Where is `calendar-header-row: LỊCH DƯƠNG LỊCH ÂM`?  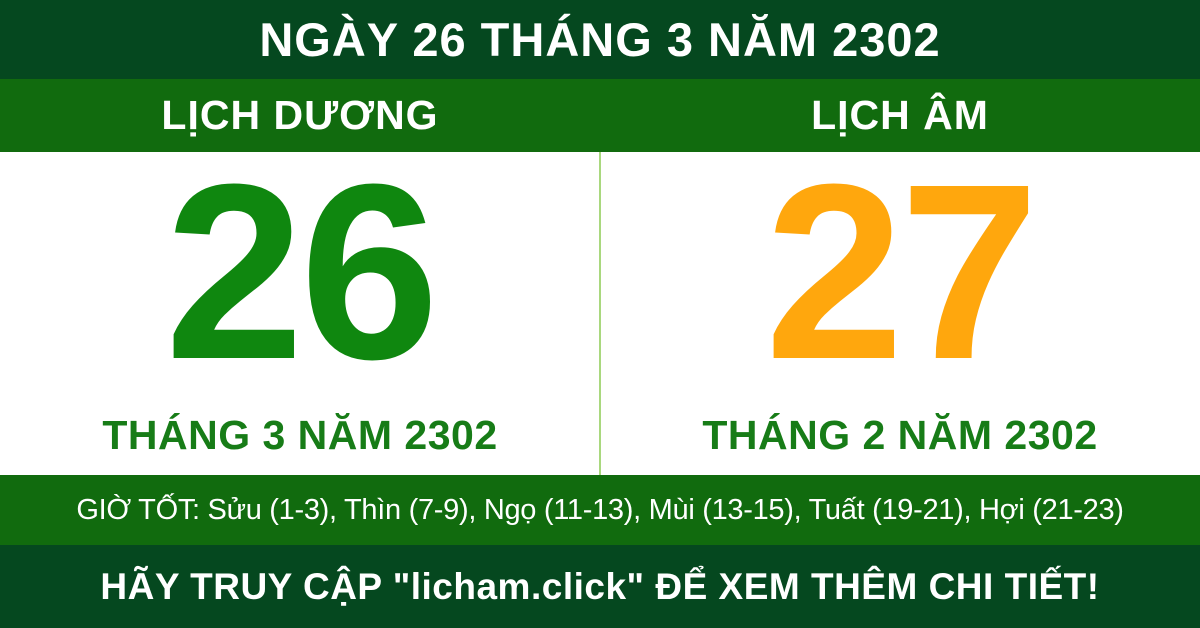 calendar-header-row: LỊCH DƯƠNG LỊCH ÂM is located at coordinates (600, 115).